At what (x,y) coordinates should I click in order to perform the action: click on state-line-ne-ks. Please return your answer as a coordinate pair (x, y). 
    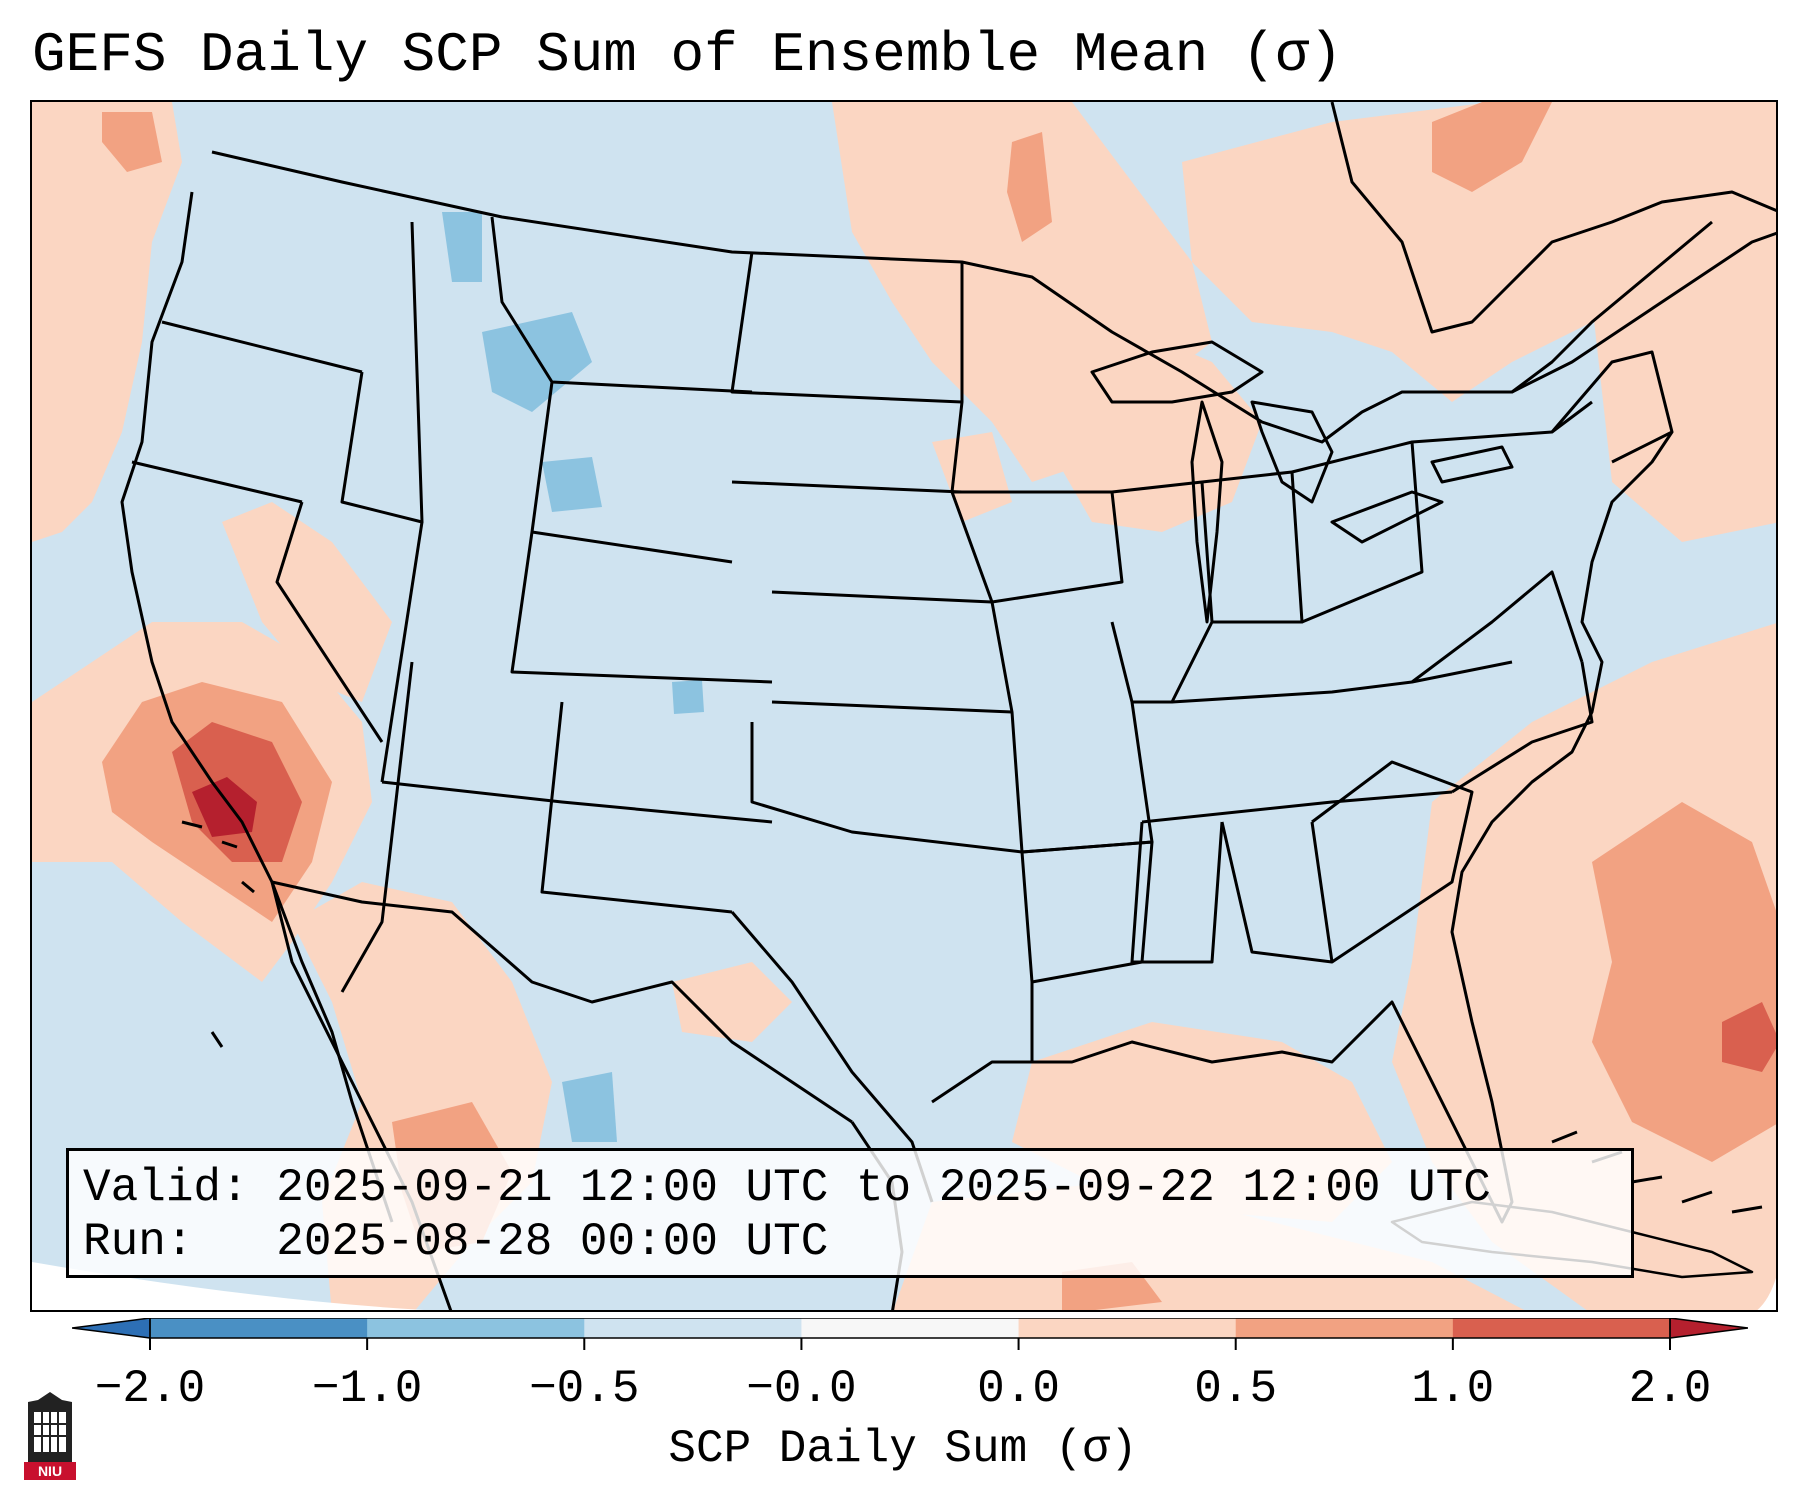
    Looking at the image, I should click on (882, 597).